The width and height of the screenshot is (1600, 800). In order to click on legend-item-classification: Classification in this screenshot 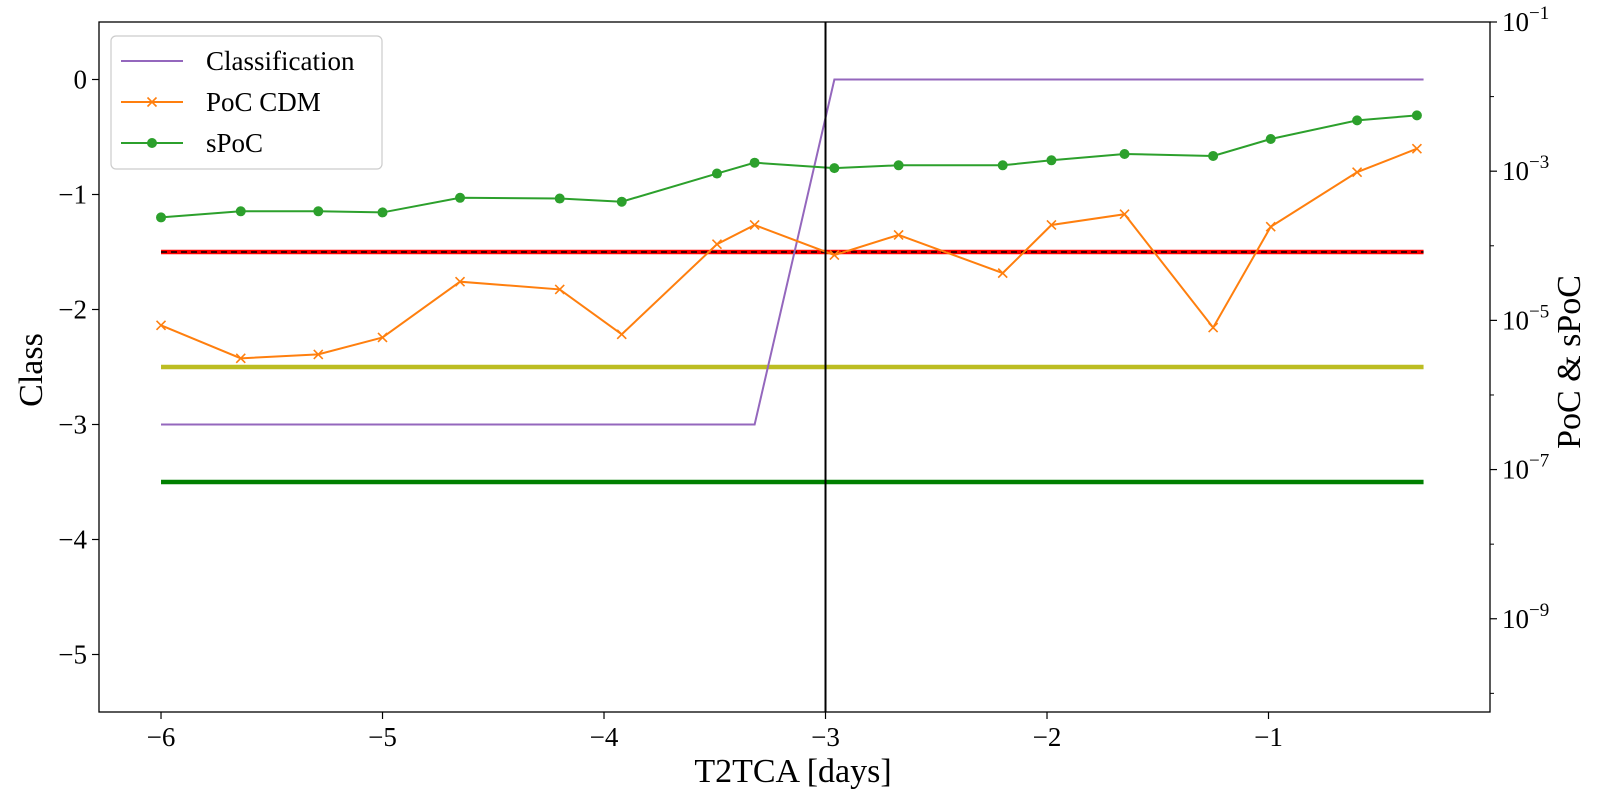, I will do `click(238, 61)`.